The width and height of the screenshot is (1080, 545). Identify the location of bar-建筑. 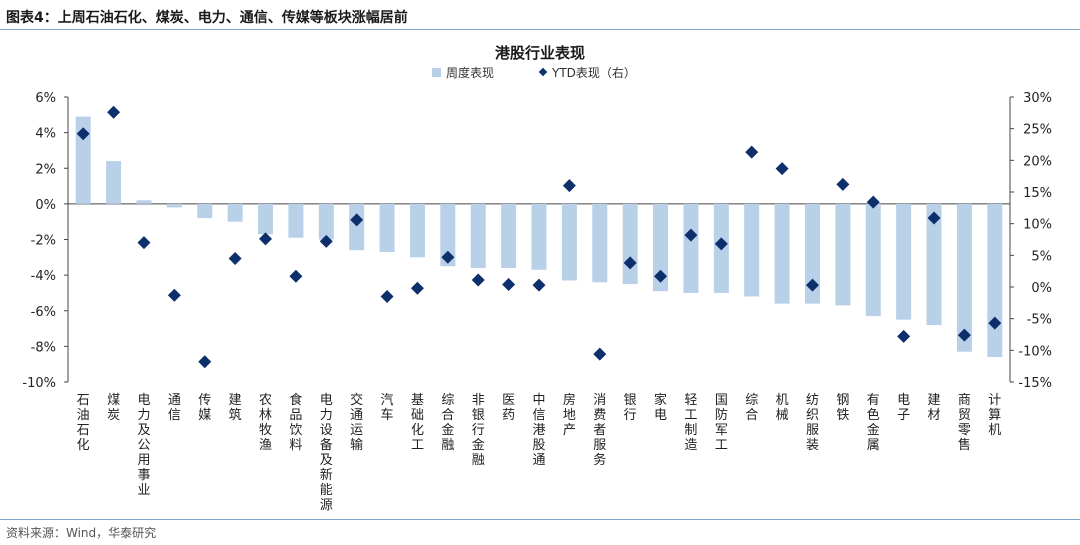
(235, 212).